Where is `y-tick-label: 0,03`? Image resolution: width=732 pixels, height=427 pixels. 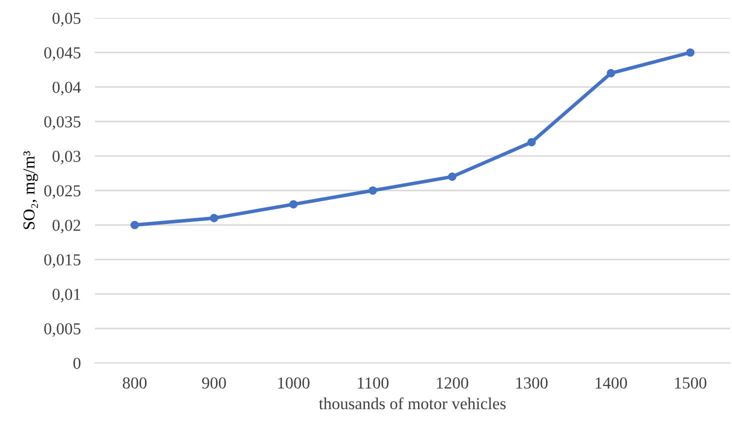 y-tick-label: 0,03 is located at coordinates (66, 157).